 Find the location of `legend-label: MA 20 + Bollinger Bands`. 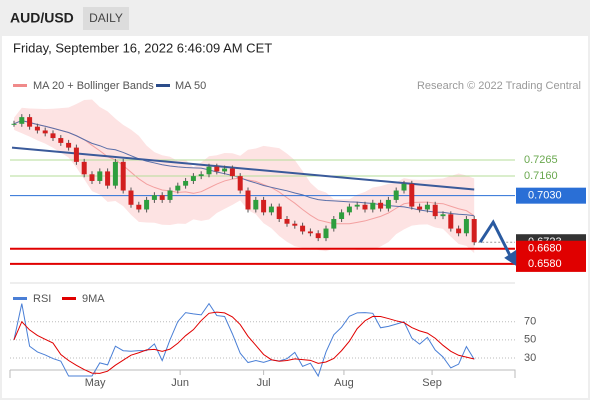

legend-label: MA 20 + Bollinger Bands is located at coordinates (93, 86).